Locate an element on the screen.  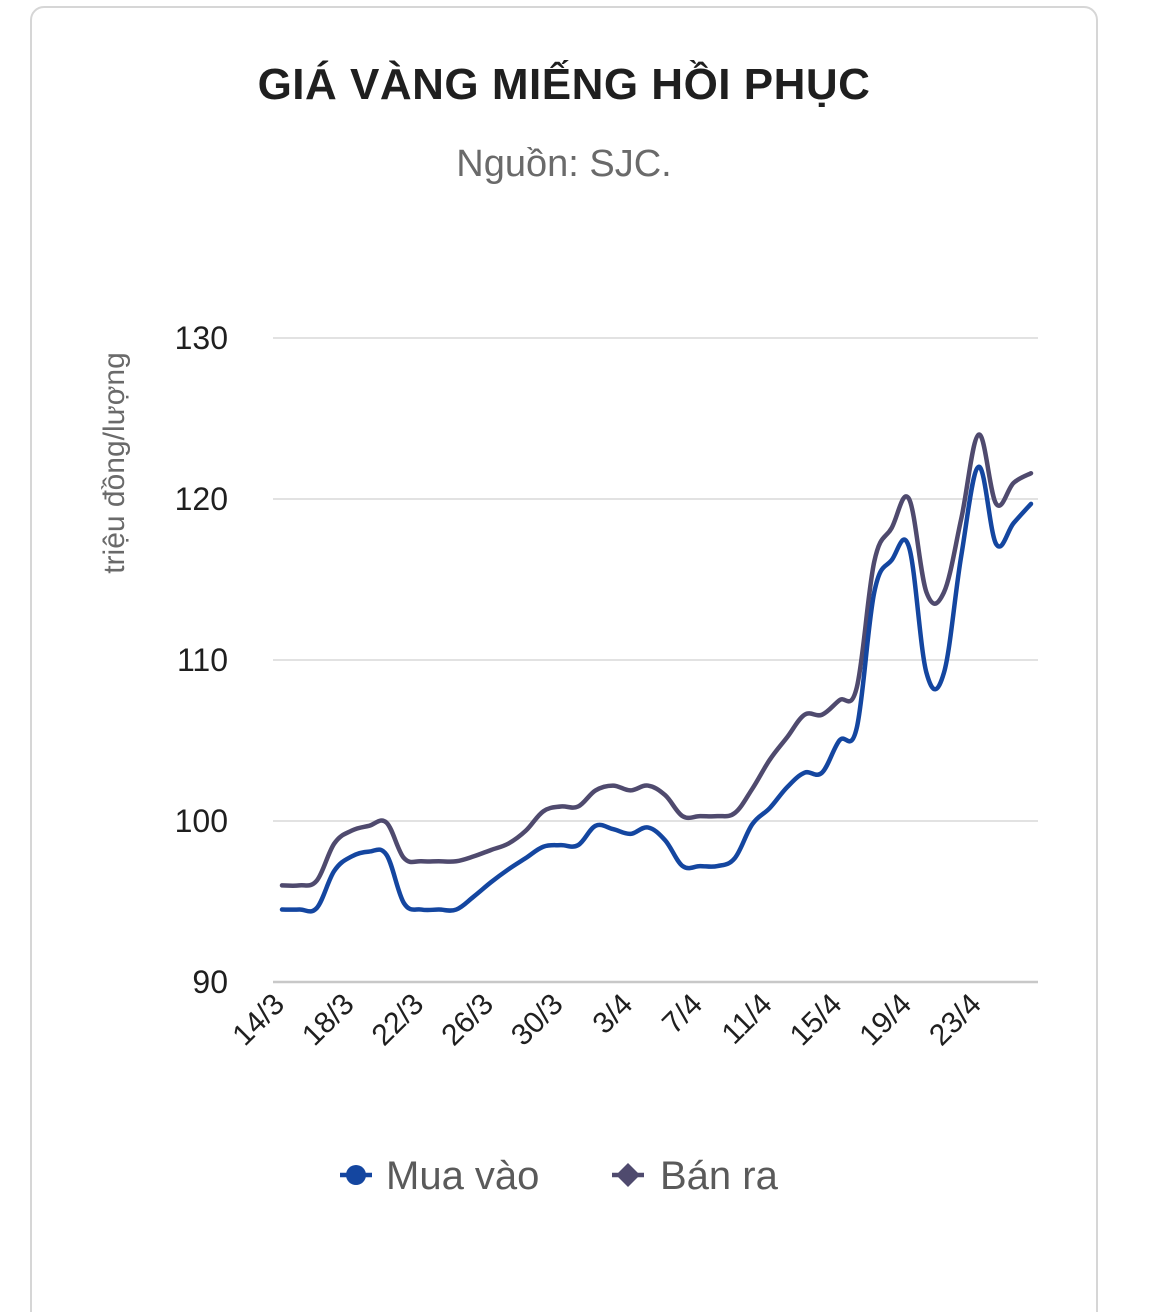
legend-circle-marker is located at coordinates (356, 1175).